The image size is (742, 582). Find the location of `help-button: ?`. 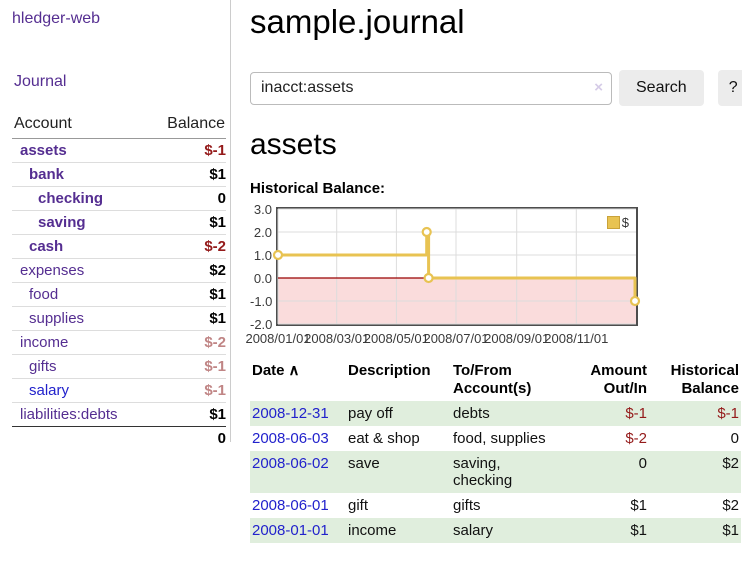

help-button: ? is located at coordinates (729, 88).